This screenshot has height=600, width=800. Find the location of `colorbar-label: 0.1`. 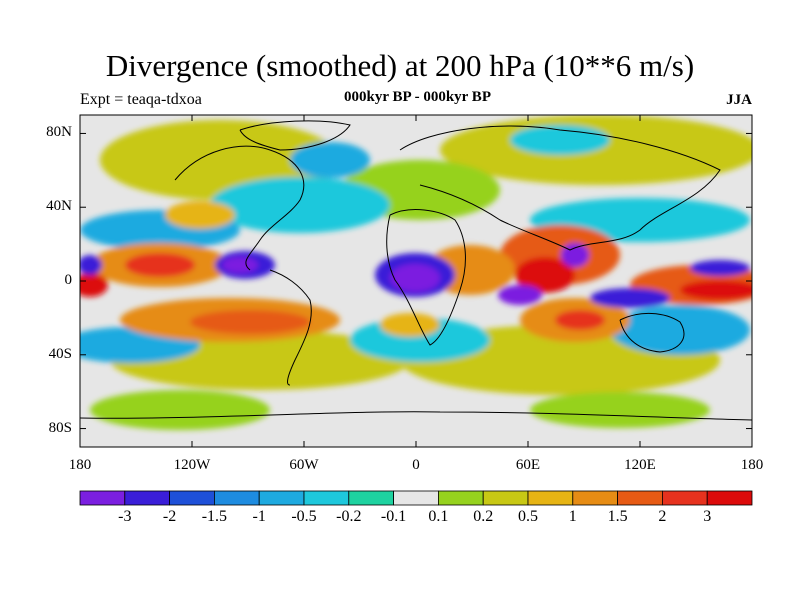

colorbar-label: 0.1 is located at coordinates (438, 516).